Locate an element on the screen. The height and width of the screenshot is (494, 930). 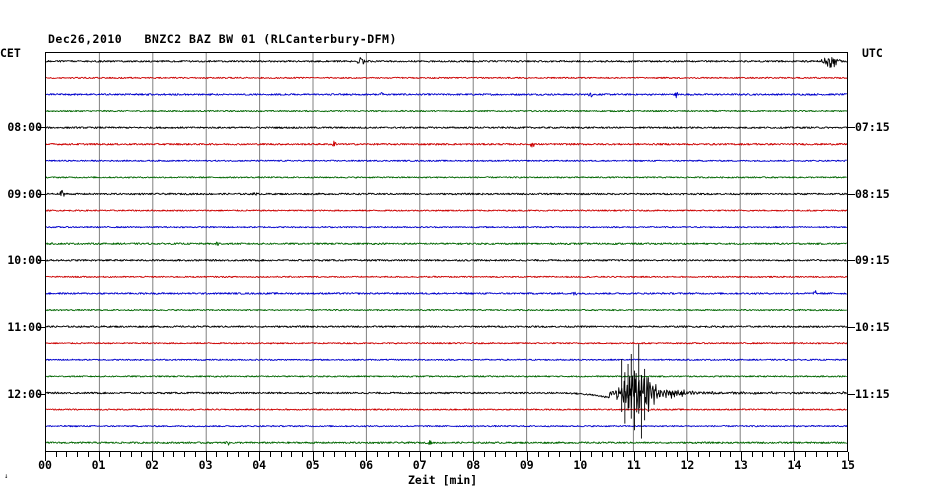
x-axis-tick-label: 02 is located at coordinates (152, 465).